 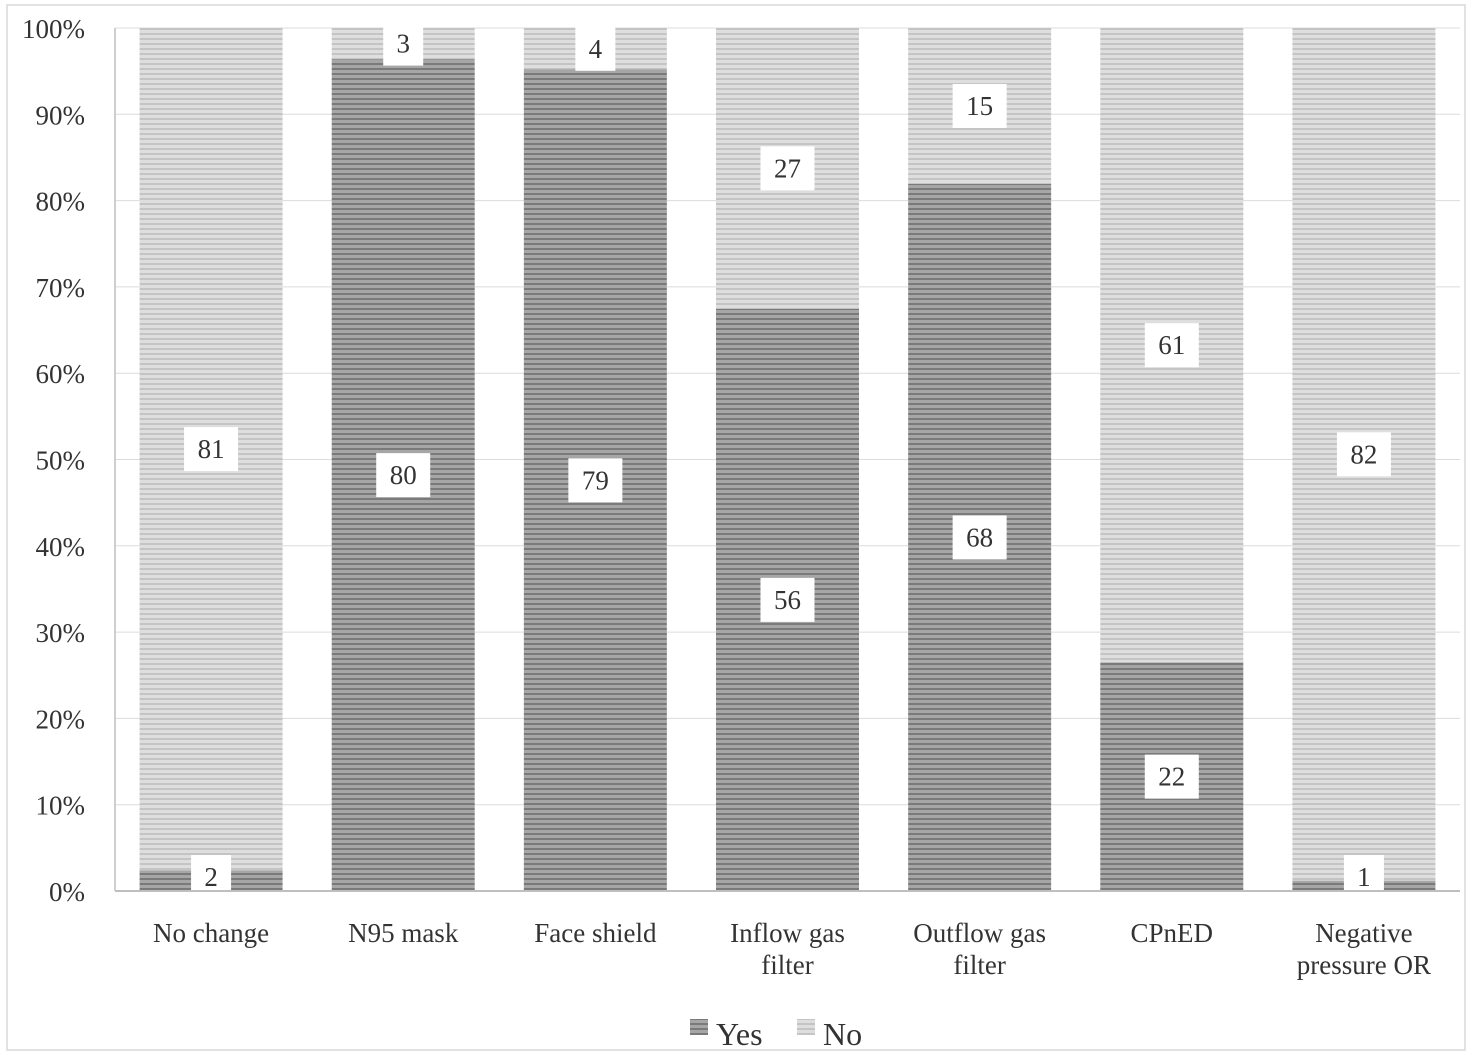 What do you see at coordinates (776, 1034) in the screenshot?
I see `legend: Yes No` at bounding box center [776, 1034].